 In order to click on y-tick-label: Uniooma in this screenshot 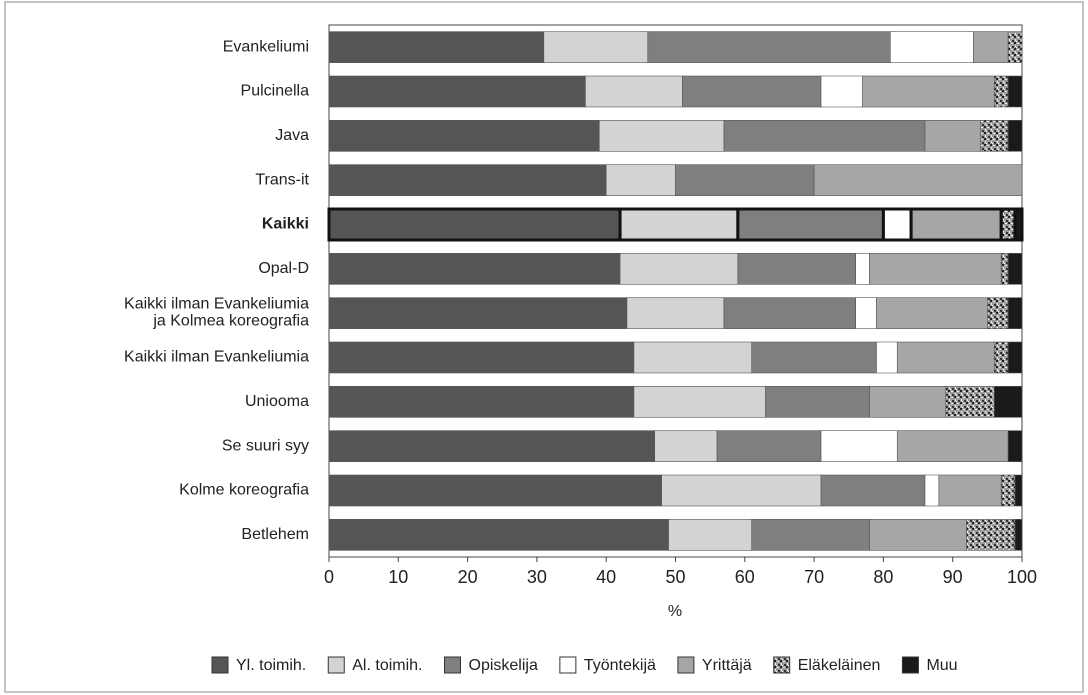, I will do `click(277, 401)`.